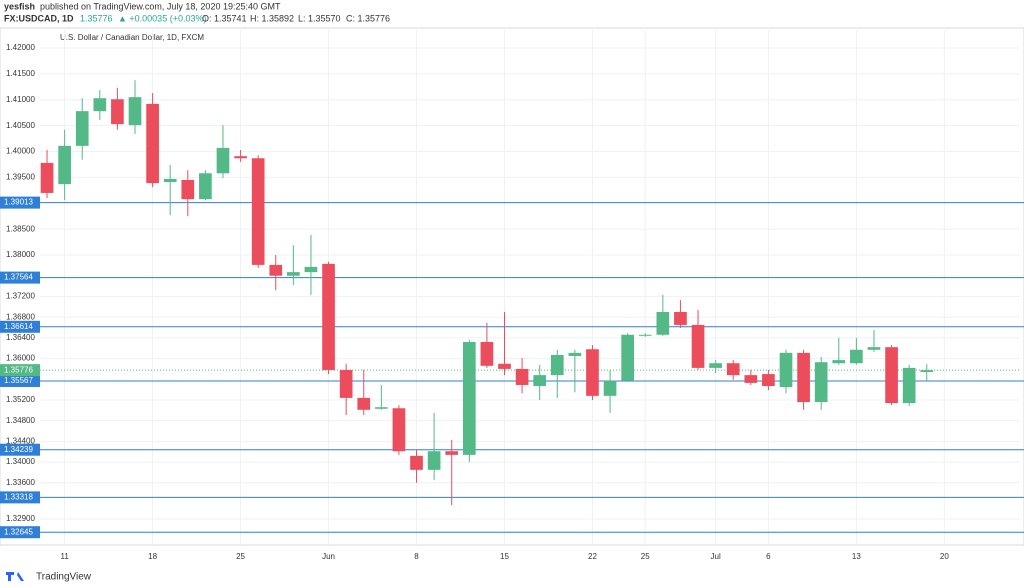  What do you see at coordinates (20, 337) in the screenshot?
I see `y-tick-label: 1.36400` at bounding box center [20, 337].